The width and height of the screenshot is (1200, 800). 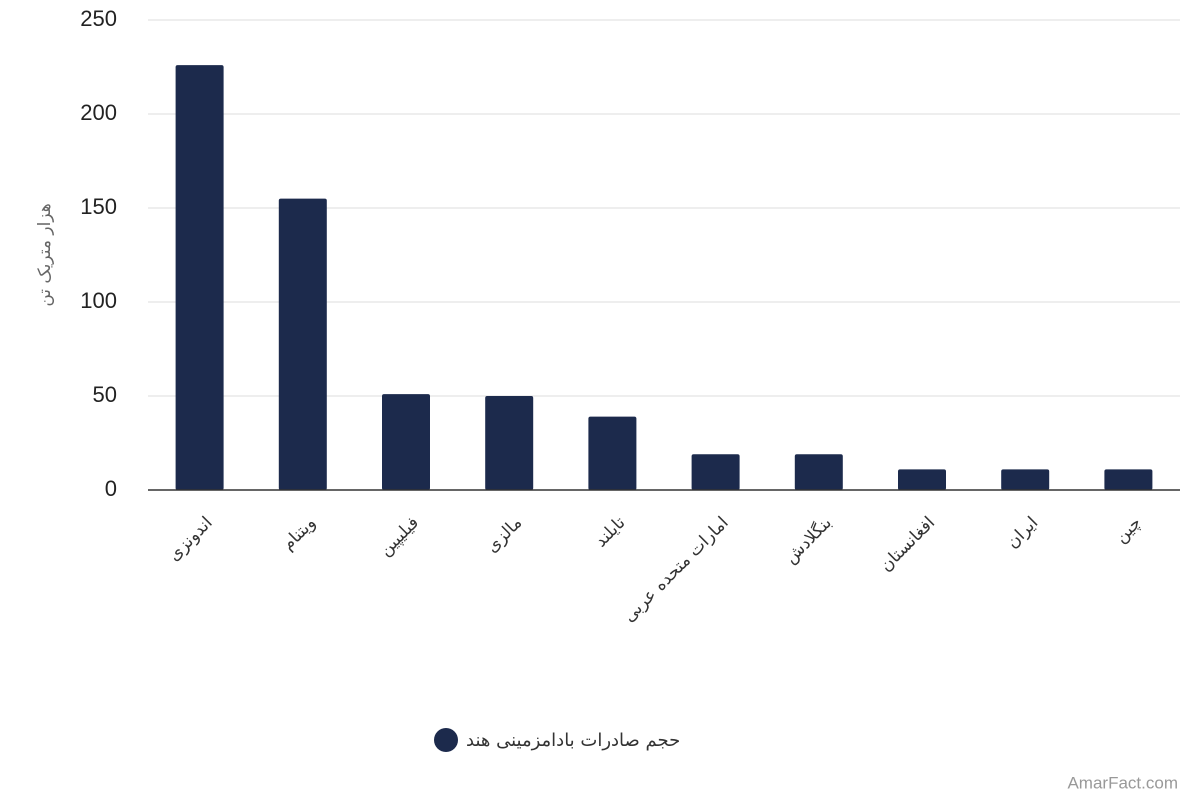 What do you see at coordinates (45, 254) in the screenshot?
I see `y-axis-label: هزار متریک تن` at bounding box center [45, 254].